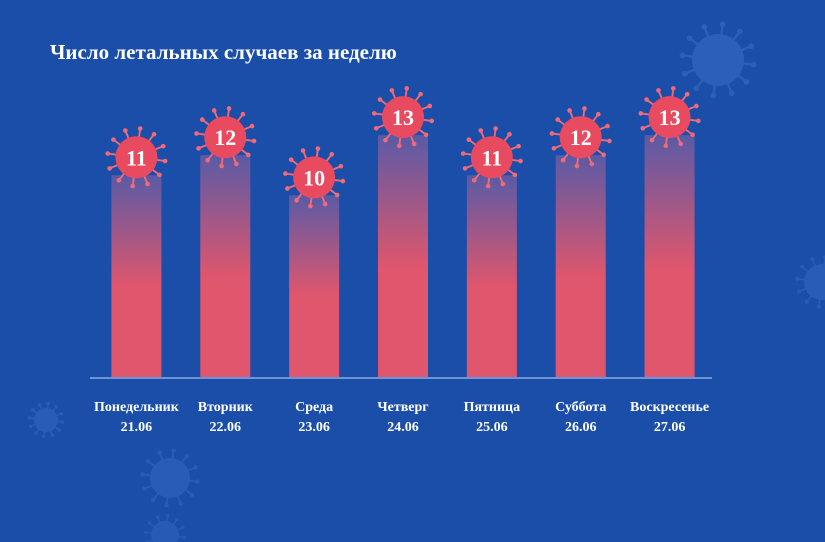 The image size is (825, 542). I want to click on date-tick-label: 22.06, so click(226, 427).